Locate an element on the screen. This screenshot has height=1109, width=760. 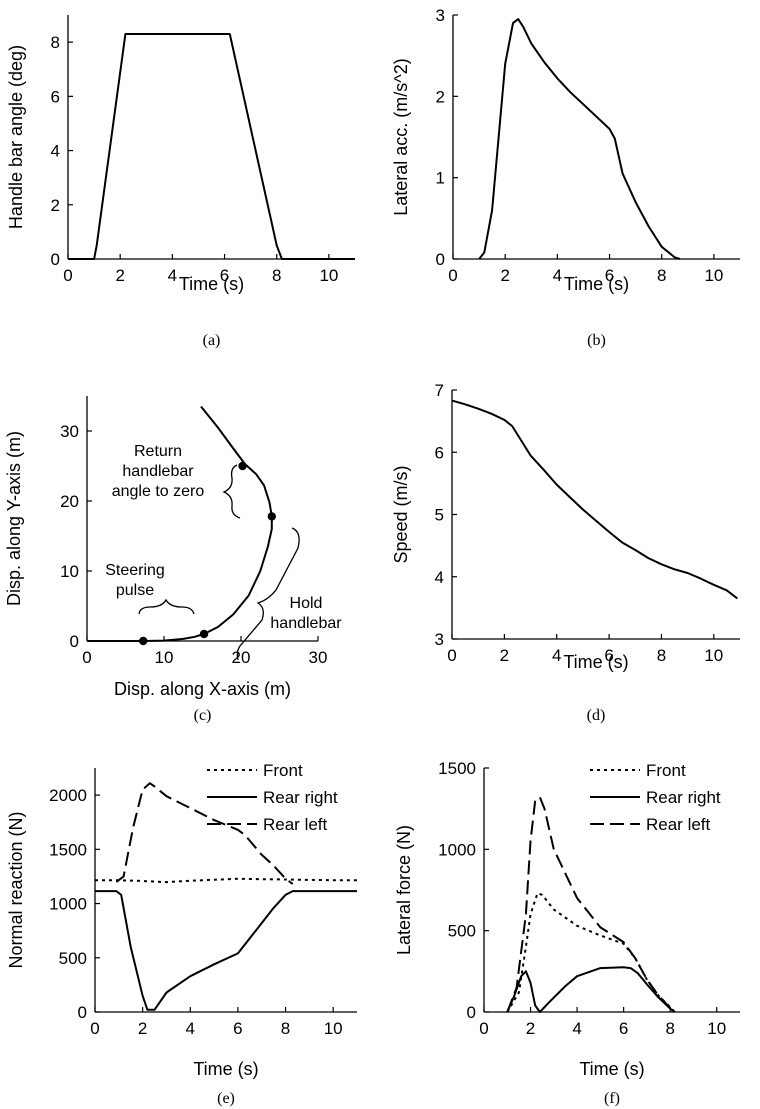
x-tick-label: 30 is located at coordinates (318, 657).